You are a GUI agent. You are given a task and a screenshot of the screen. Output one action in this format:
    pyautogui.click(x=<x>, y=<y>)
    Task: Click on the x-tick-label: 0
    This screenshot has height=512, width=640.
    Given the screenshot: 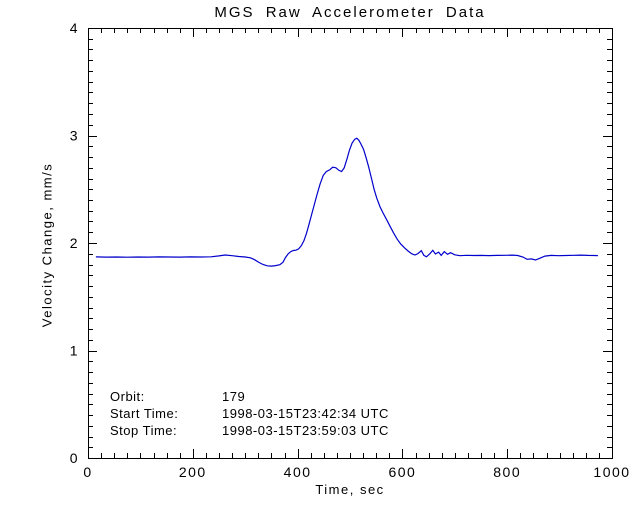 What is the action you would take?
    pyautogui.click(x=87, y=472)
    